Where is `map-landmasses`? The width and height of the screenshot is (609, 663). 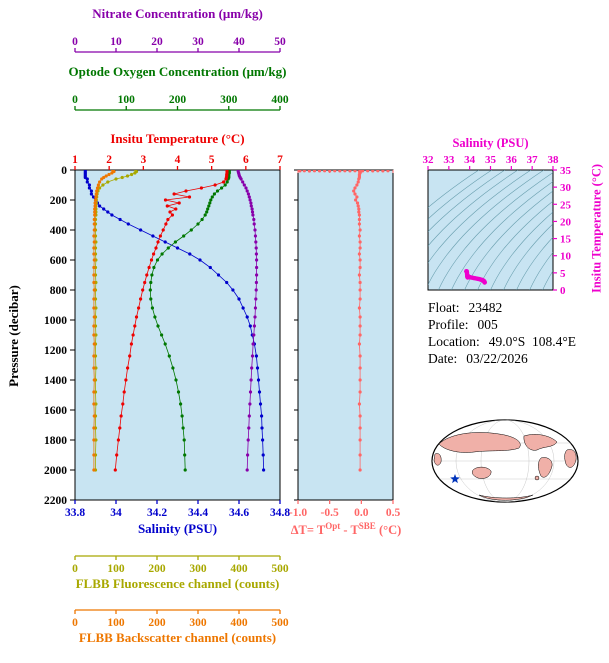
map-landmasses is located at coordinates (505, 466).